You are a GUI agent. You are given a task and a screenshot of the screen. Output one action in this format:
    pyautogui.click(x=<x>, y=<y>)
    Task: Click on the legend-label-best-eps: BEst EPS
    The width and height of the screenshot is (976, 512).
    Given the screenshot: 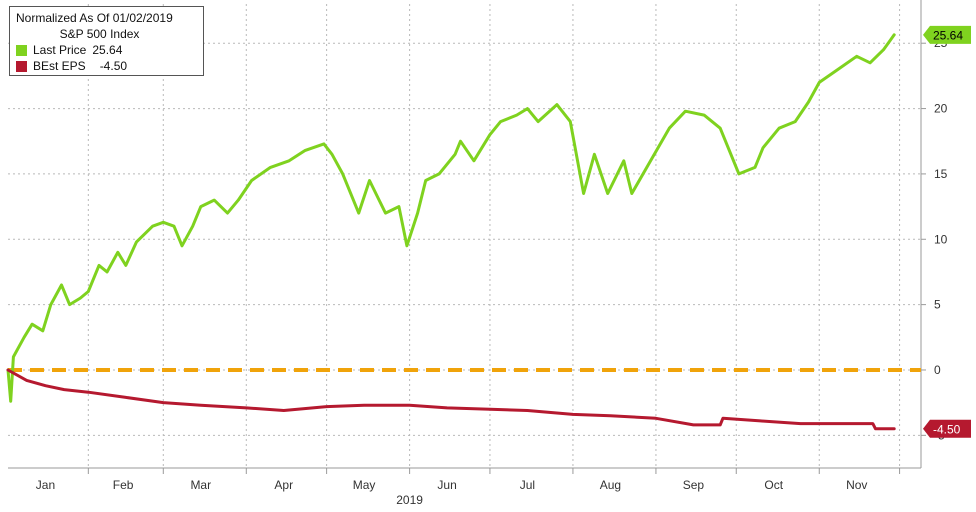 What is the action you would take?
    pyautogui.click(x=59, y=66)
    